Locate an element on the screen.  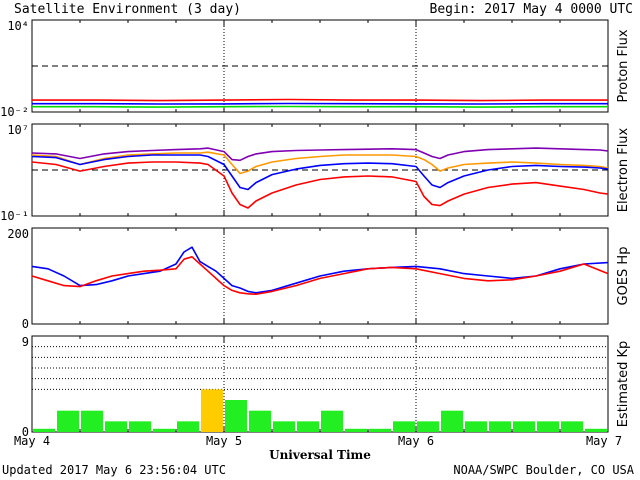
x-tick-may4: May 4 is located at coordinates (32, 441).